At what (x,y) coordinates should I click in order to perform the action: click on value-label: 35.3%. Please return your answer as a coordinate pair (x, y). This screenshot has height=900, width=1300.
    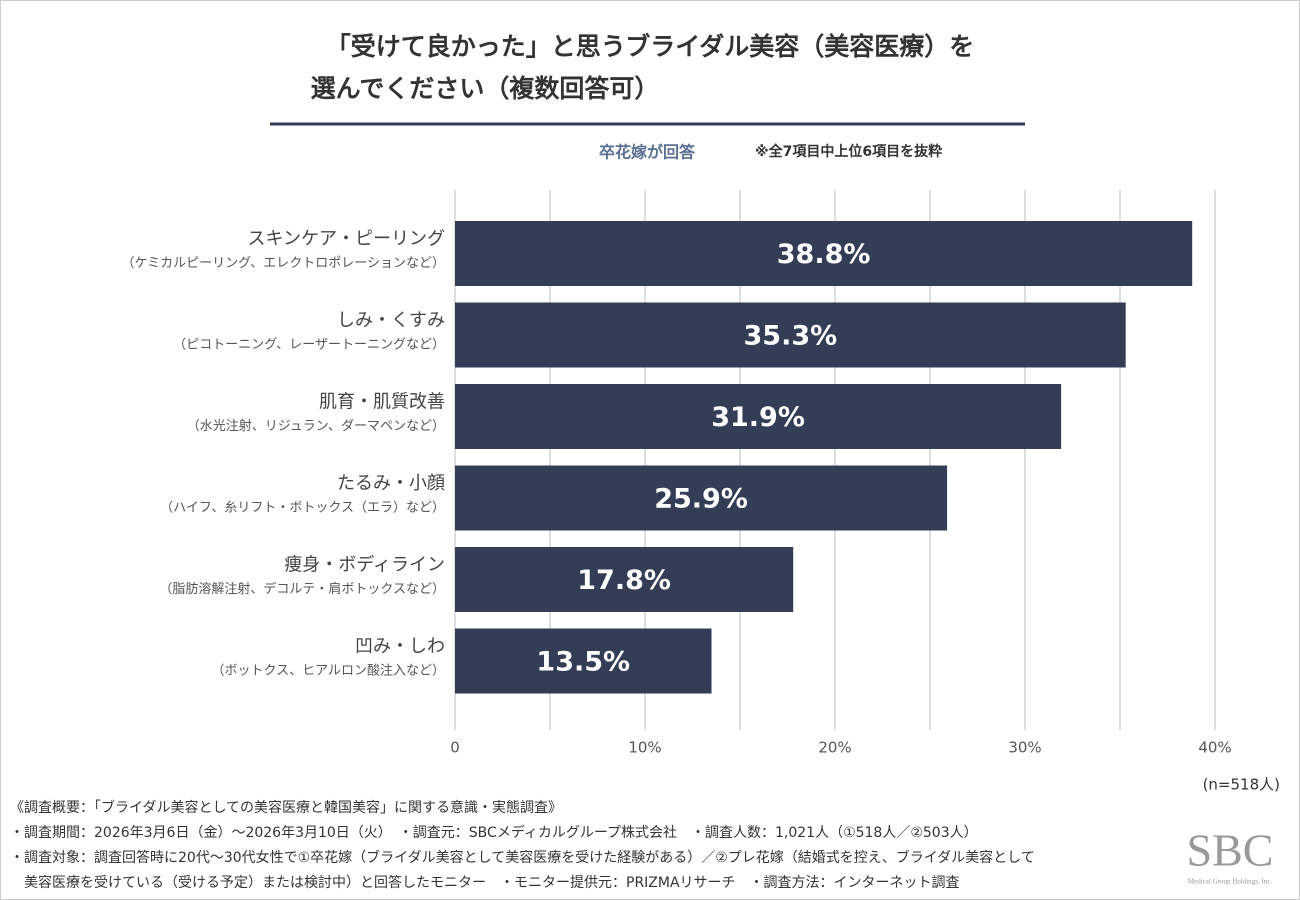
    Looking at the image, I should click on (791, 336).